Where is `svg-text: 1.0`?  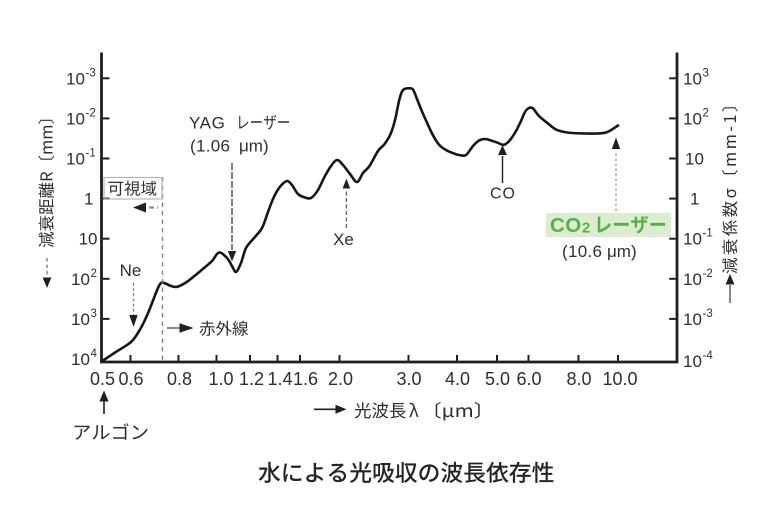
svg-text: 1.0 is located at coordinates (220, 379).